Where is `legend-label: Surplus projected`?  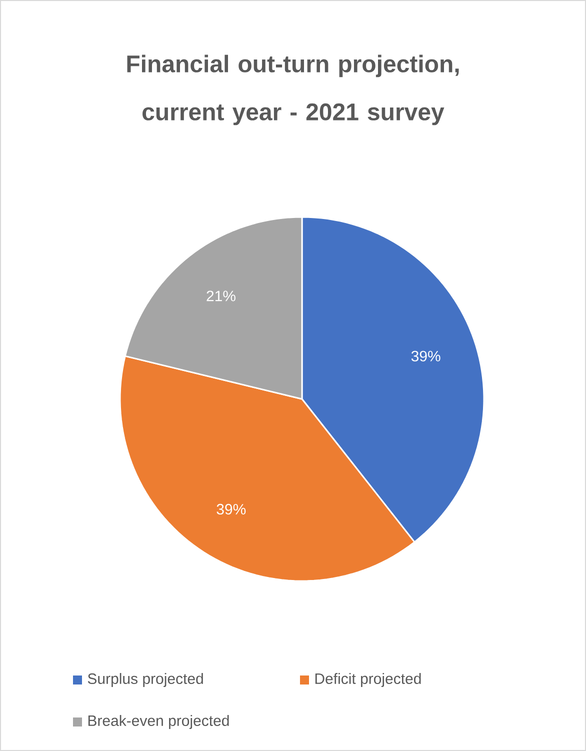
legend-label: Surplus projected is located at coordinates (145, 679).